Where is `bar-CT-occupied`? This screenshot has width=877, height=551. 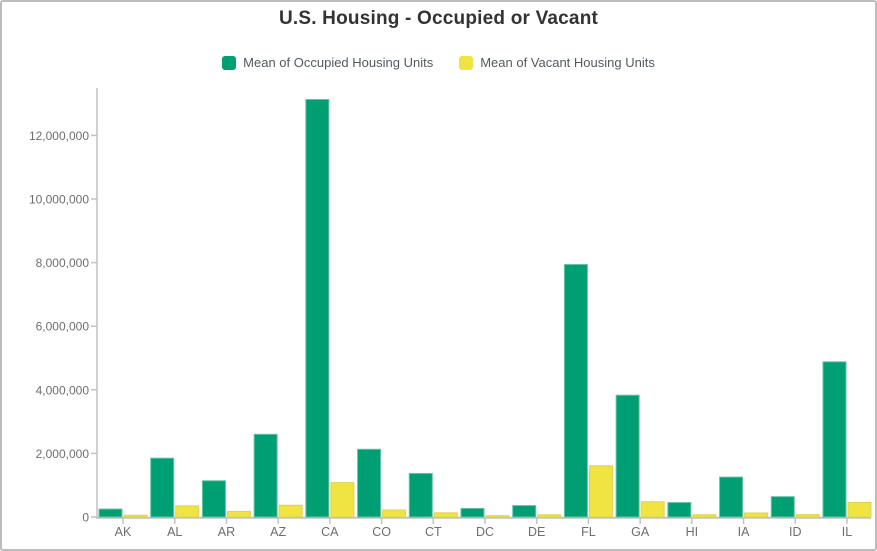 bar-CT-occupied is located at coordinates (420, 495).